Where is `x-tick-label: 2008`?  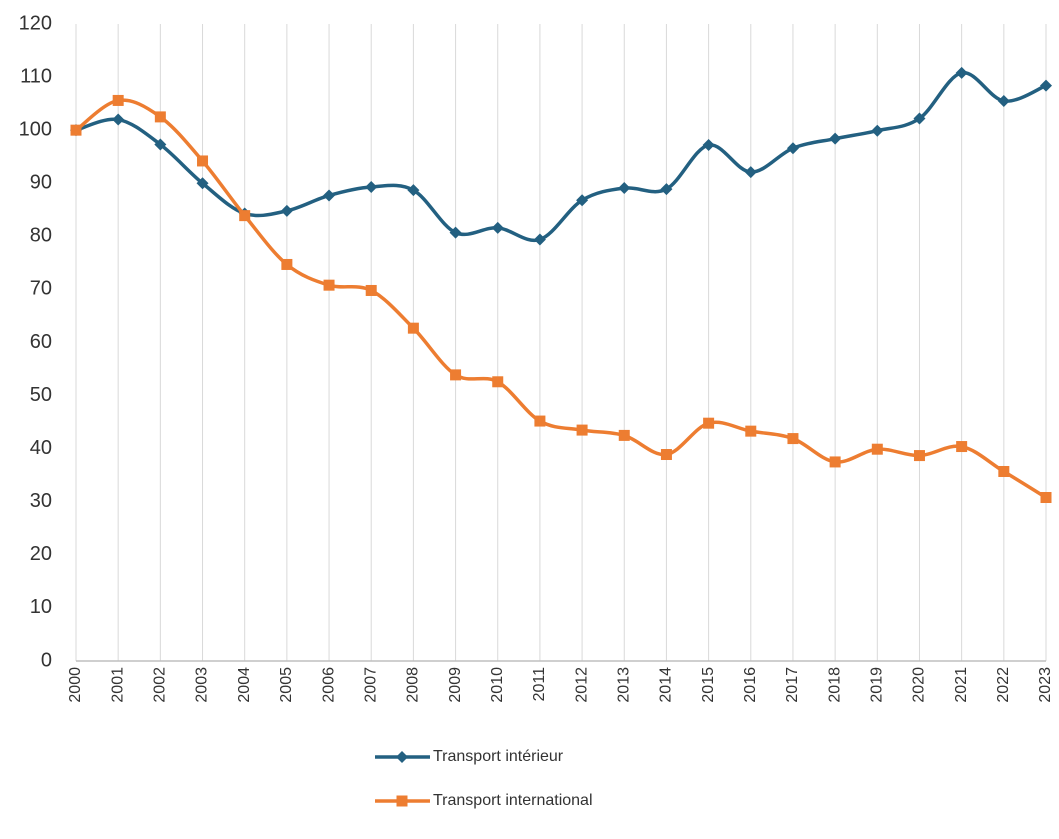
x-tick-label: 2008 is located at coordinates (413, 685).